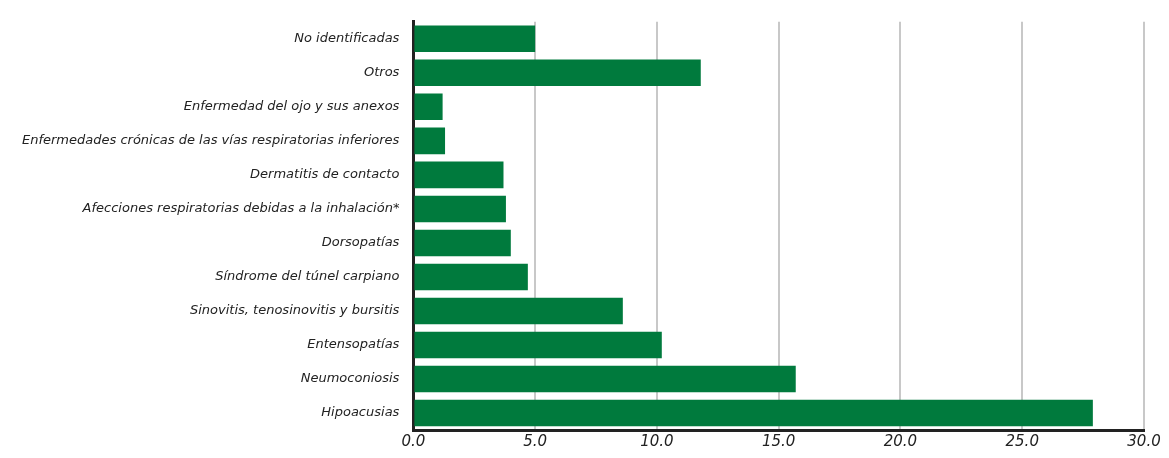  What do you see at coordinates (657, 440) in the screenshot?
I see `x-tick-label: 10.0` at bounding box center [657, 440].